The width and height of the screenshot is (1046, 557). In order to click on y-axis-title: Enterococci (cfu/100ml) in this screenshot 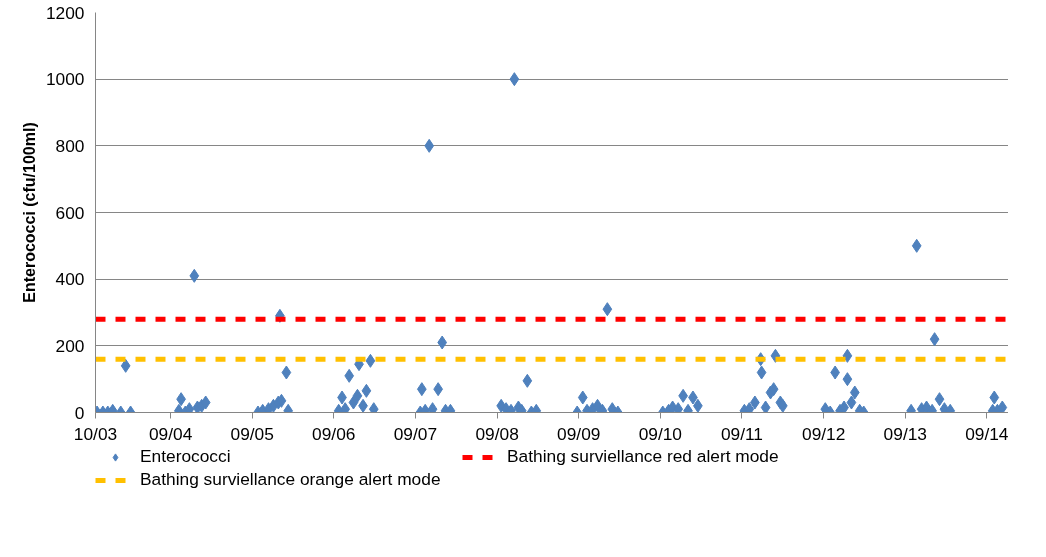, I will do `click(29, 212)`.